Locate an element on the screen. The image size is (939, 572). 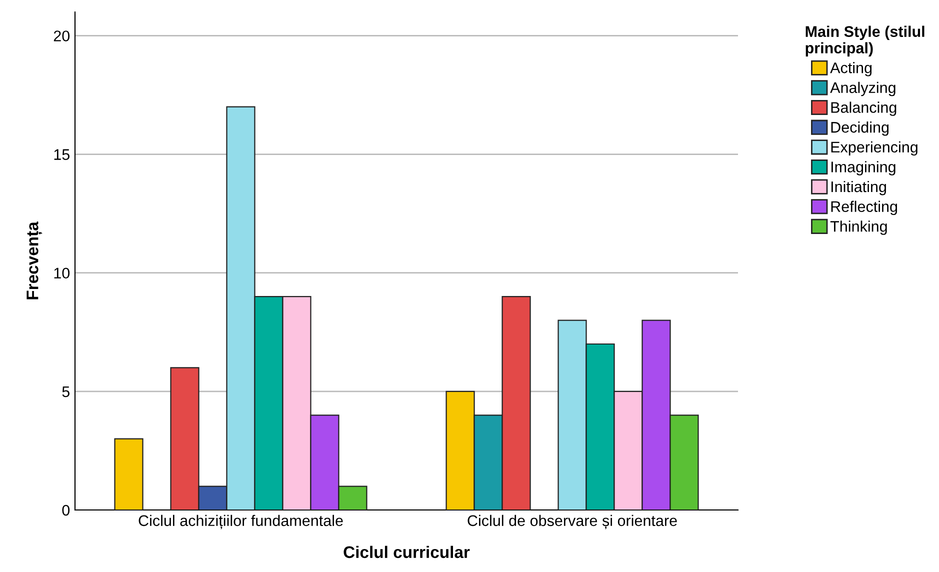
legend-title: Main Style (stilul principal) is located at coordinates (865, 41).